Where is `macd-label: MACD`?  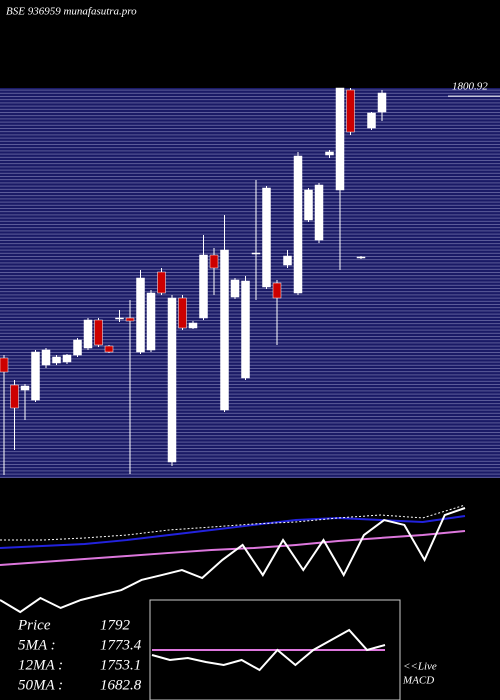 macd-label: MACD is located at coordinates (418, 681).